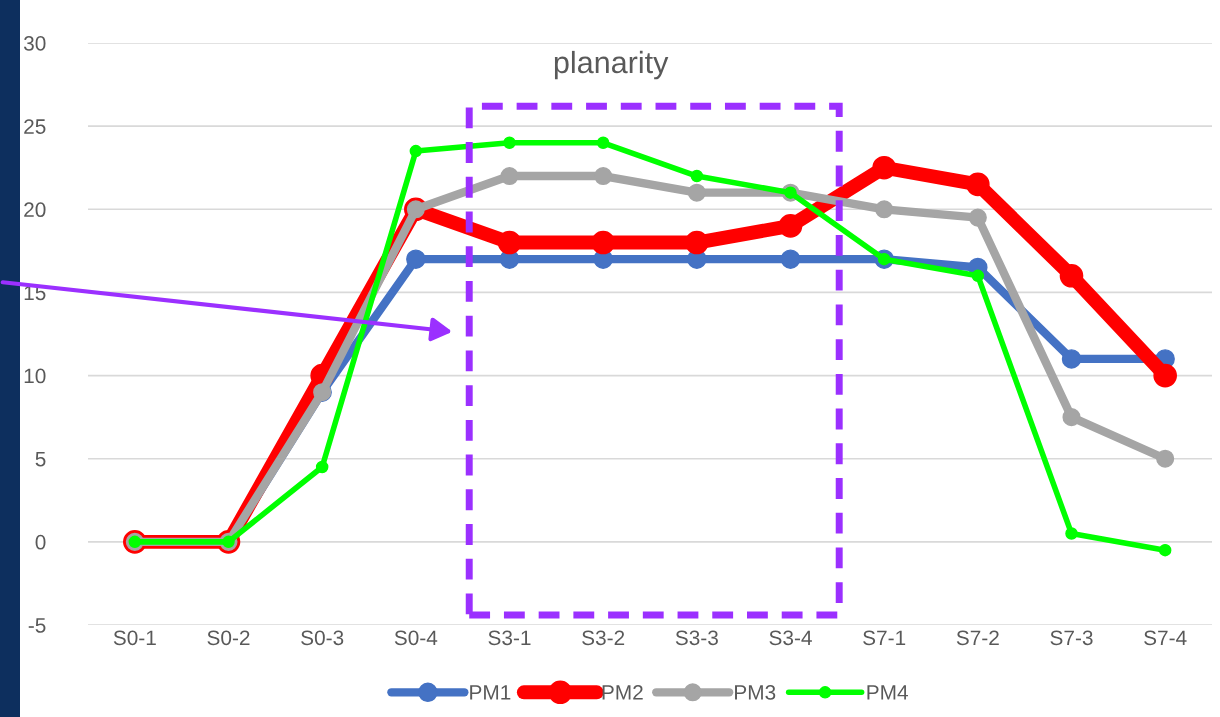 The width and height of the screenshot is (1220, 717). I want to click on x-tick-label: S3-2, so click(603, 638).